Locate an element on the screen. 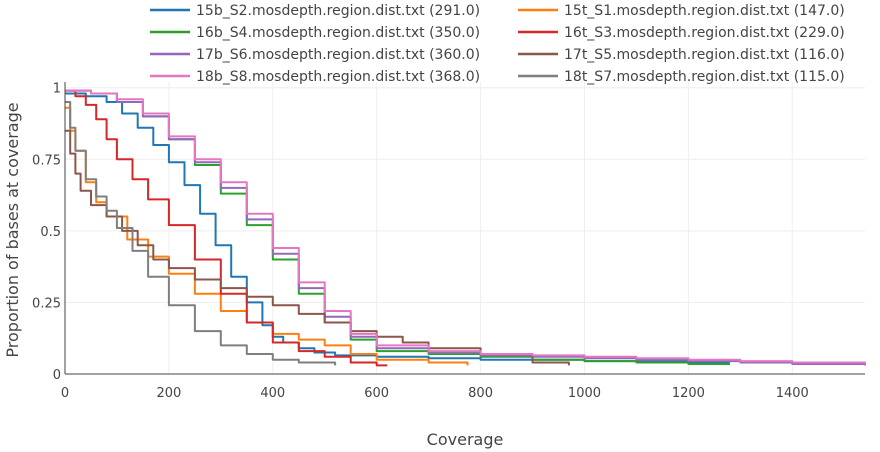  legend-label: 17t_S5.mosdepth.region.dist.txt (116.0) is located at coordinates (704, 55).